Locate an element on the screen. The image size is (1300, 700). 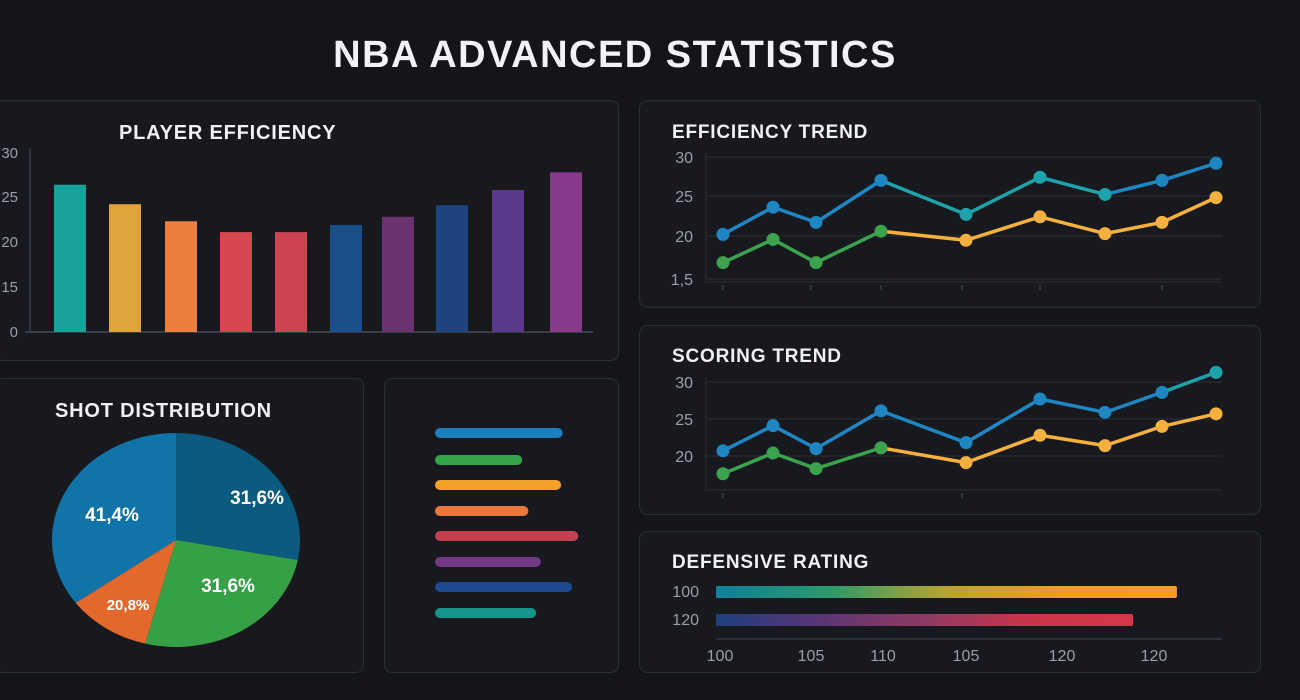
scoring-trend-panel: SCORING TREND is located at coordinates (950, 420).